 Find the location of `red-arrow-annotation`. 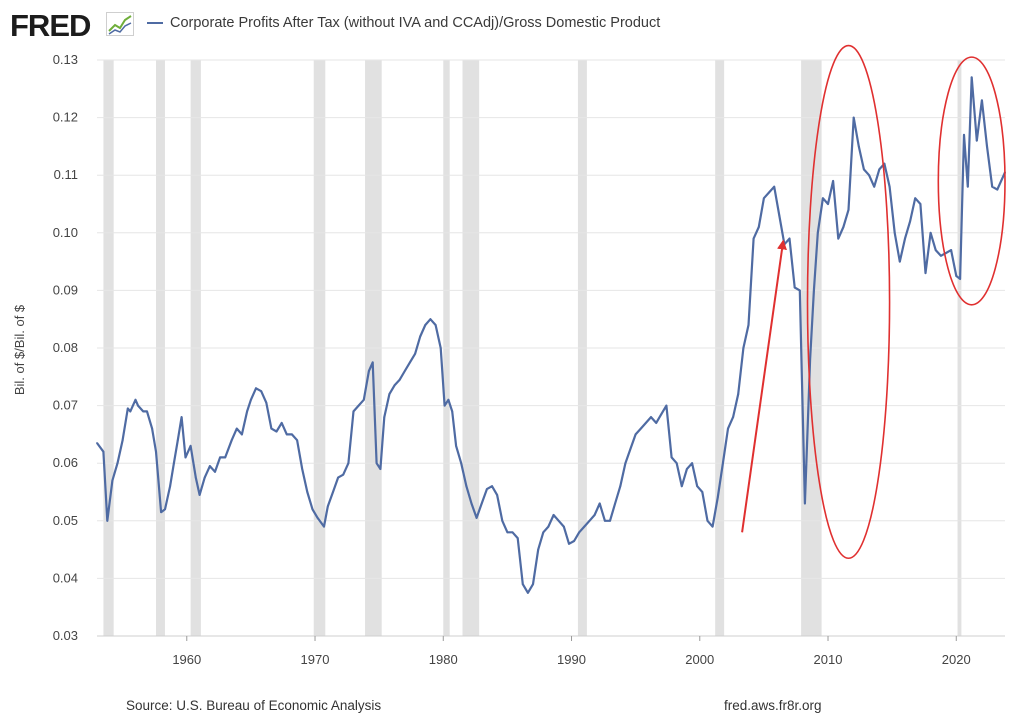

red-arrow-annotation is located at coordinates (764, 386).